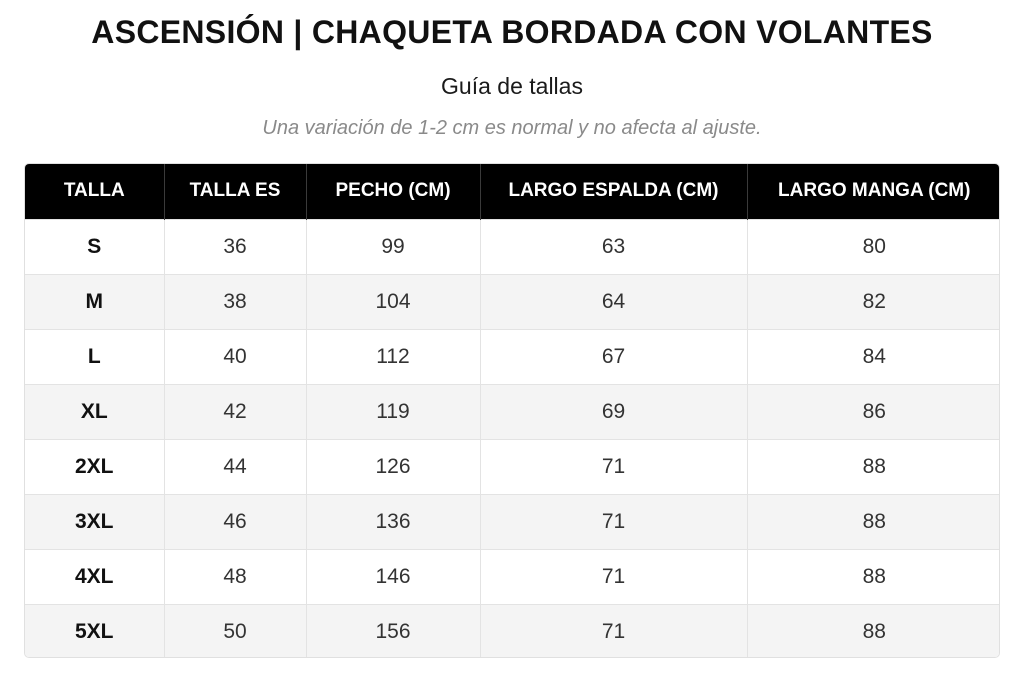 Image resolution: width=1024 pixels, height=683 pixels. I want to click on cell-largo-espalda: 69, so click(614, 411).